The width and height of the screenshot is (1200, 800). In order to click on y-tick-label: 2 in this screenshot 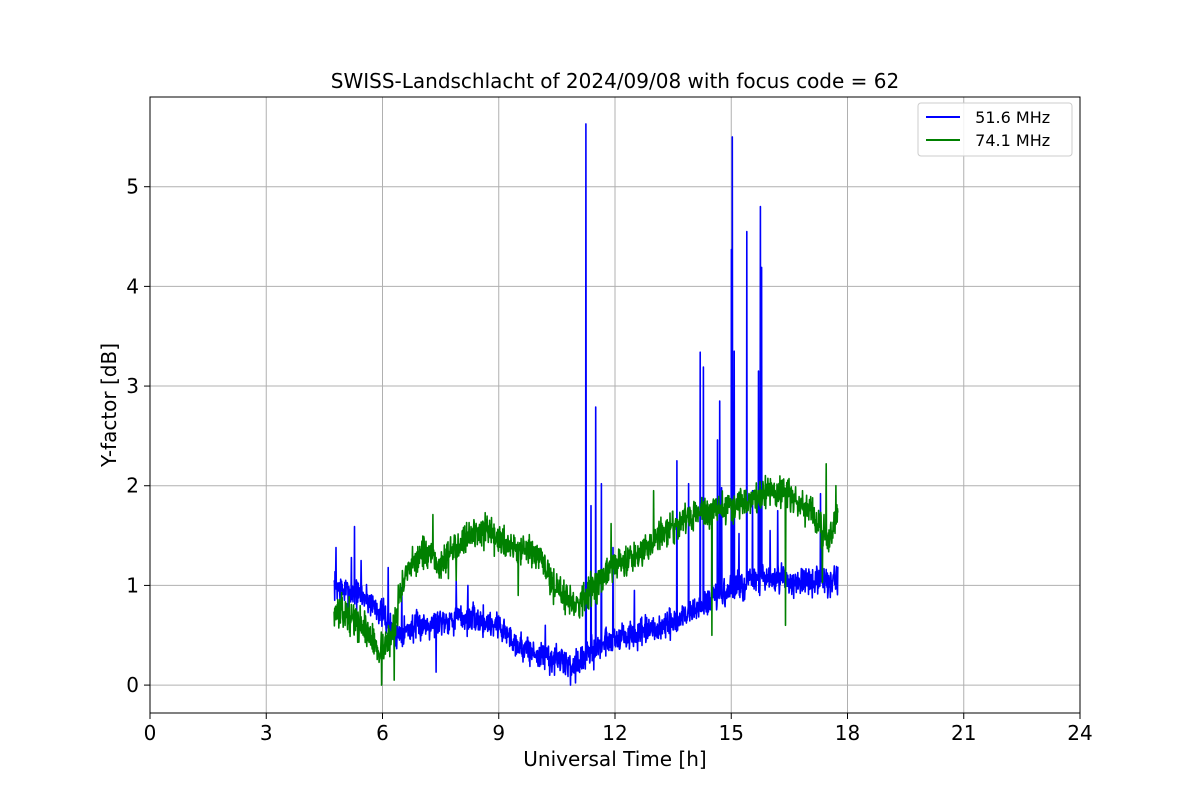, I will do `click(132, 486)`.